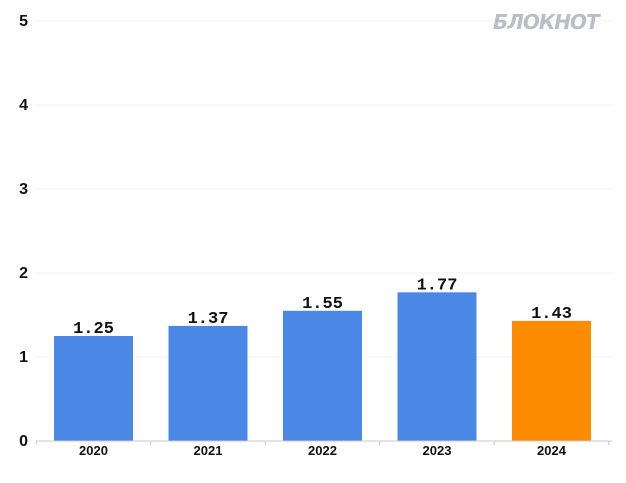 Image resolution: width=626 pixels, height=483 pixels. Describe the element at coordinates (93, 450) in the screenshot. I see `x-tick-label: 2020` at that location.